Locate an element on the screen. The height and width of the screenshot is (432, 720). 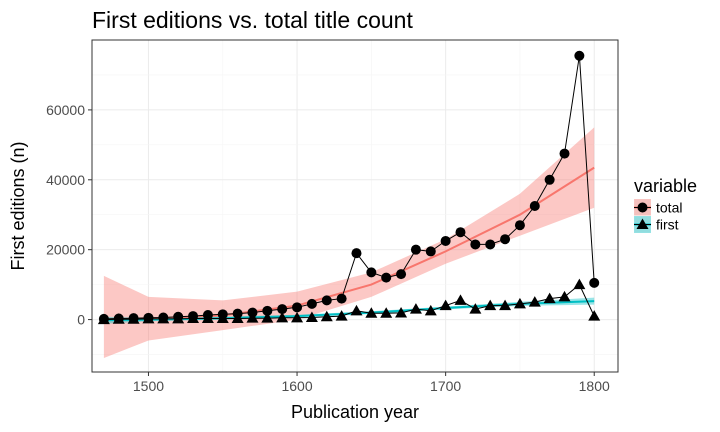
x-tick-label: 1700 is located at coordinates (445, 386).